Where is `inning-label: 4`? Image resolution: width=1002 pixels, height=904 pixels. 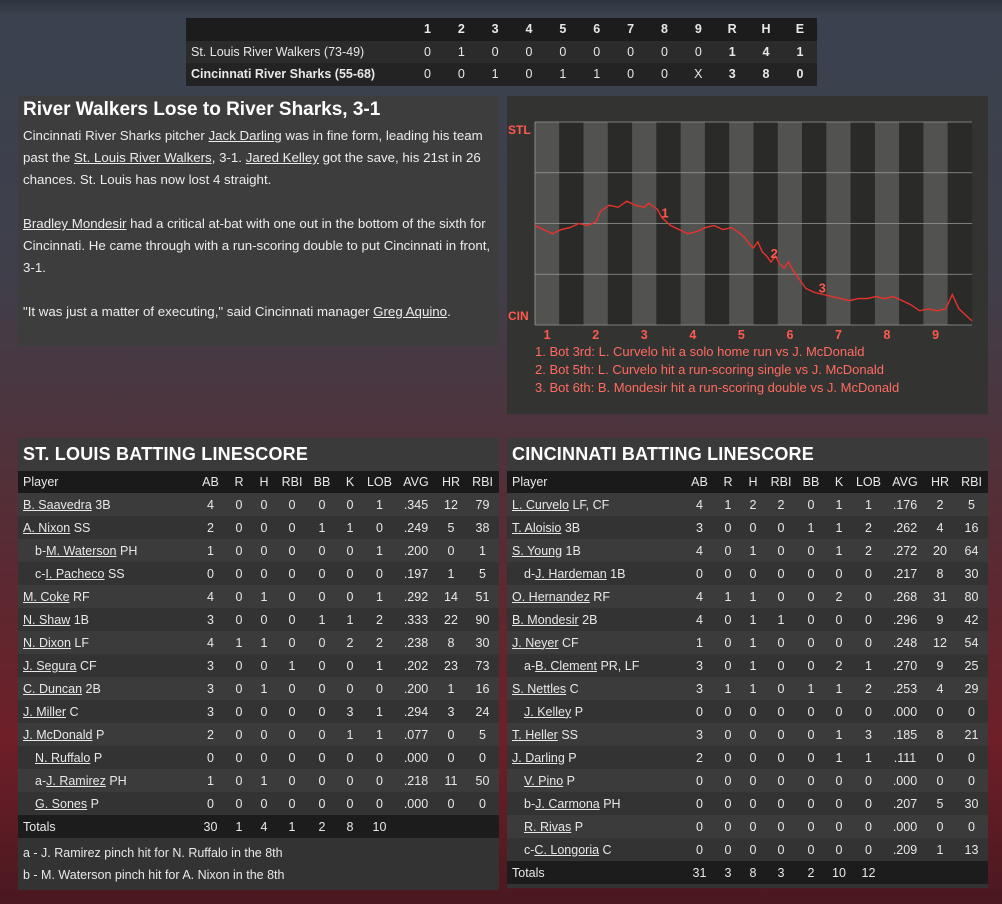
inning-label: 4 is located at coordinates (692, 335).